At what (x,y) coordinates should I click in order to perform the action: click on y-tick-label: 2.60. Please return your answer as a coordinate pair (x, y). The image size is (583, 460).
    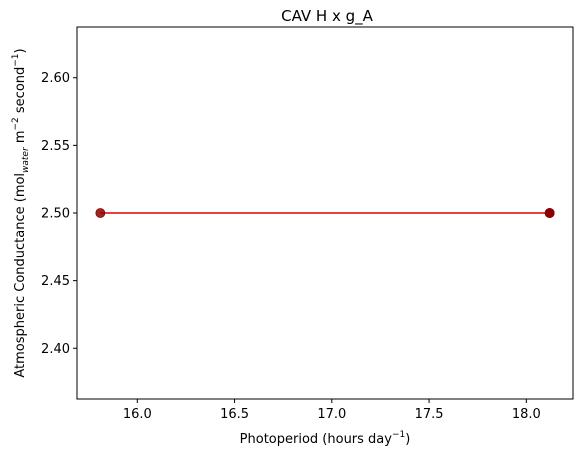
    Looking at the image, I should click on (55, 78).